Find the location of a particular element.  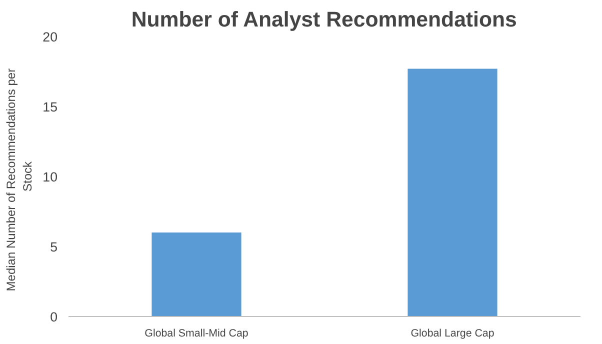

chart-title: Number of Analyst Recommendations is located at coordinates (324, 20).